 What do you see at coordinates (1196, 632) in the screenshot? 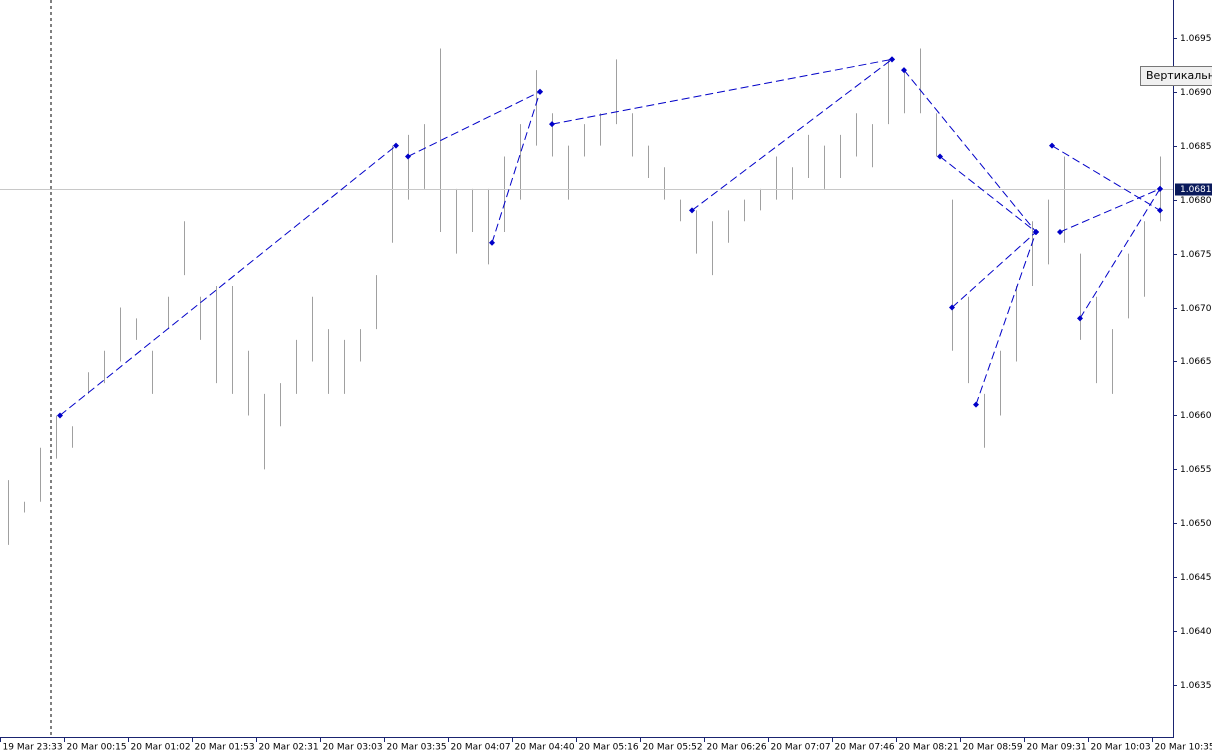
I see `y-tick-label: 1.0640` at bounding box center [1196, 632].